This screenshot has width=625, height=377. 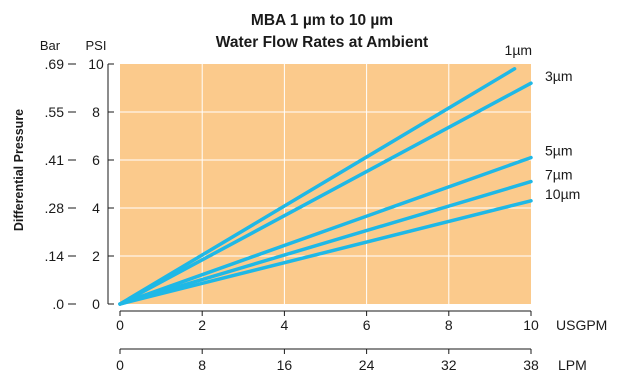 I want to click on y-secondary-tick-label: .55, so click(x=55, y=112).